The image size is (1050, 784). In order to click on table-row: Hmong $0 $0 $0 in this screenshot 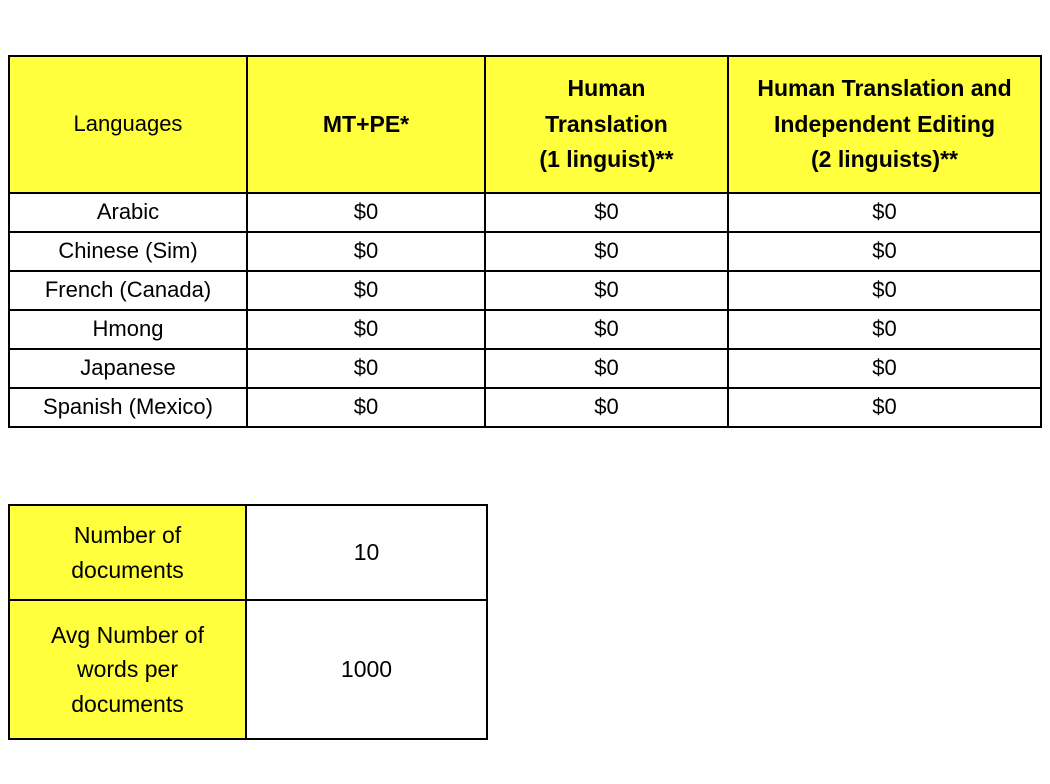, I will do `click(525, 329)`.